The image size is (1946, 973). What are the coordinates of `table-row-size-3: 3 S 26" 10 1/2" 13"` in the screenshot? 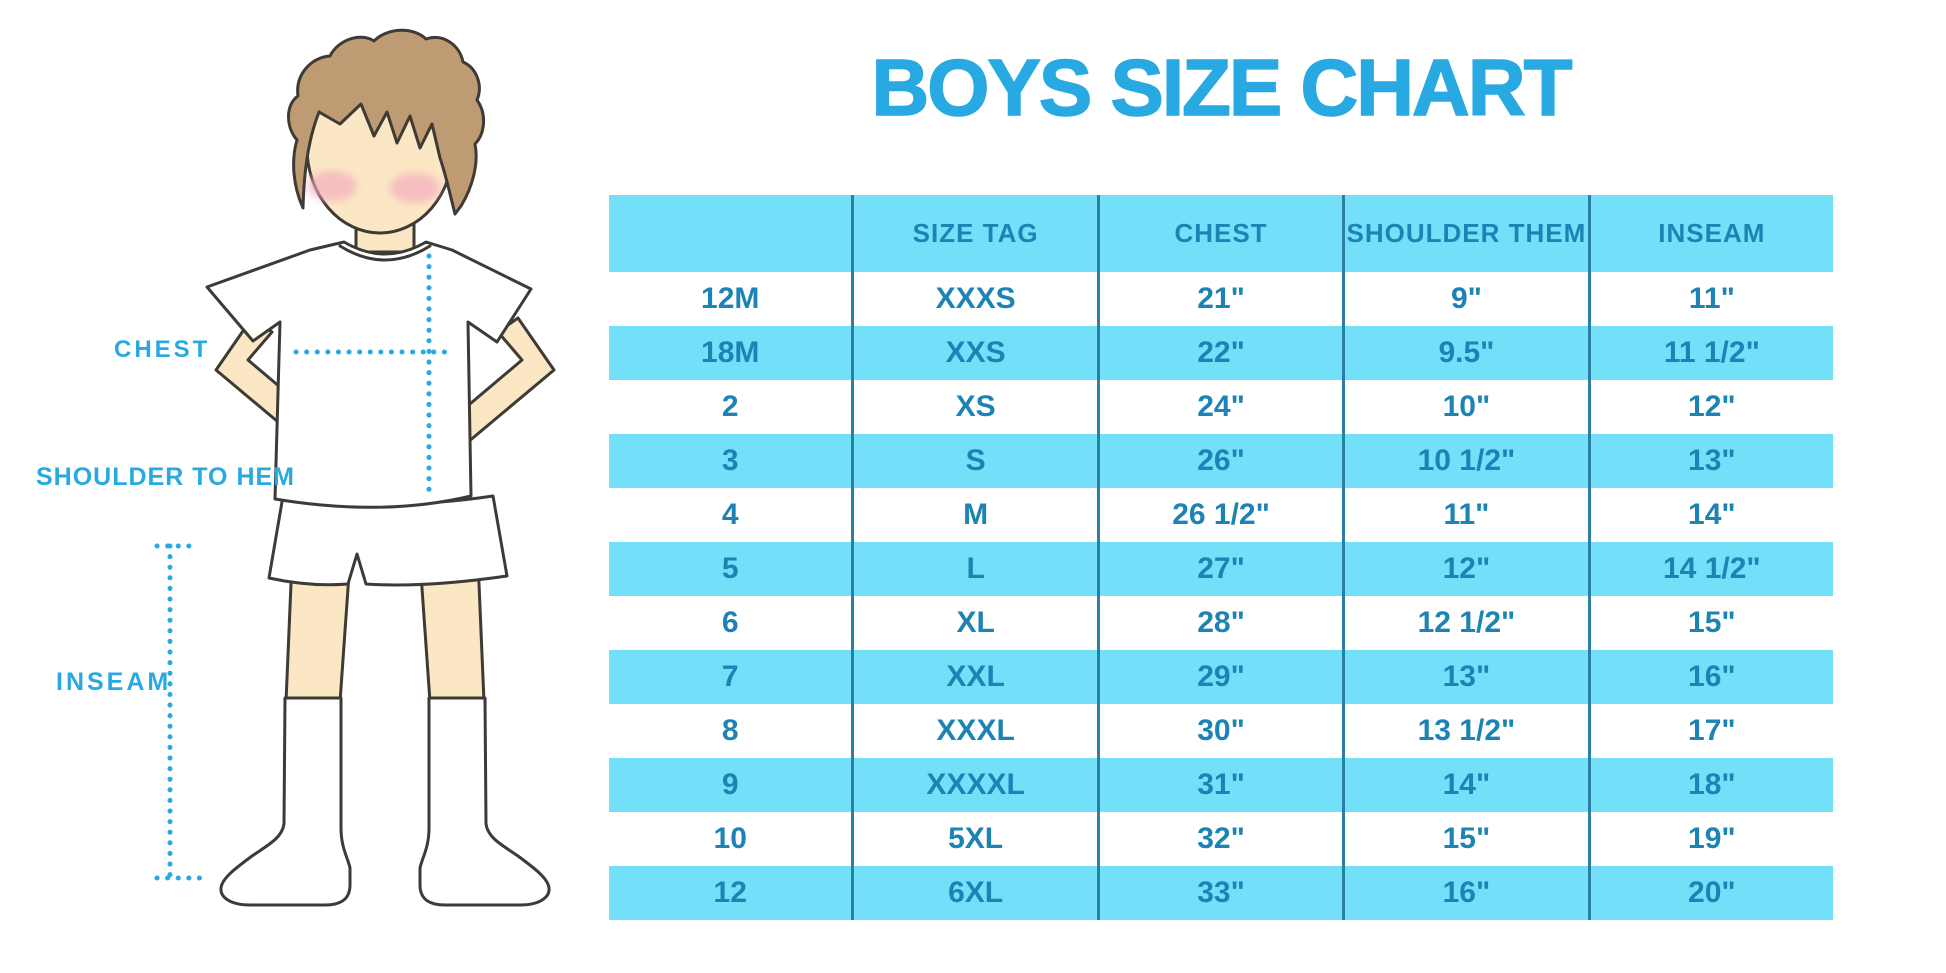 It's located at (1221, 461).